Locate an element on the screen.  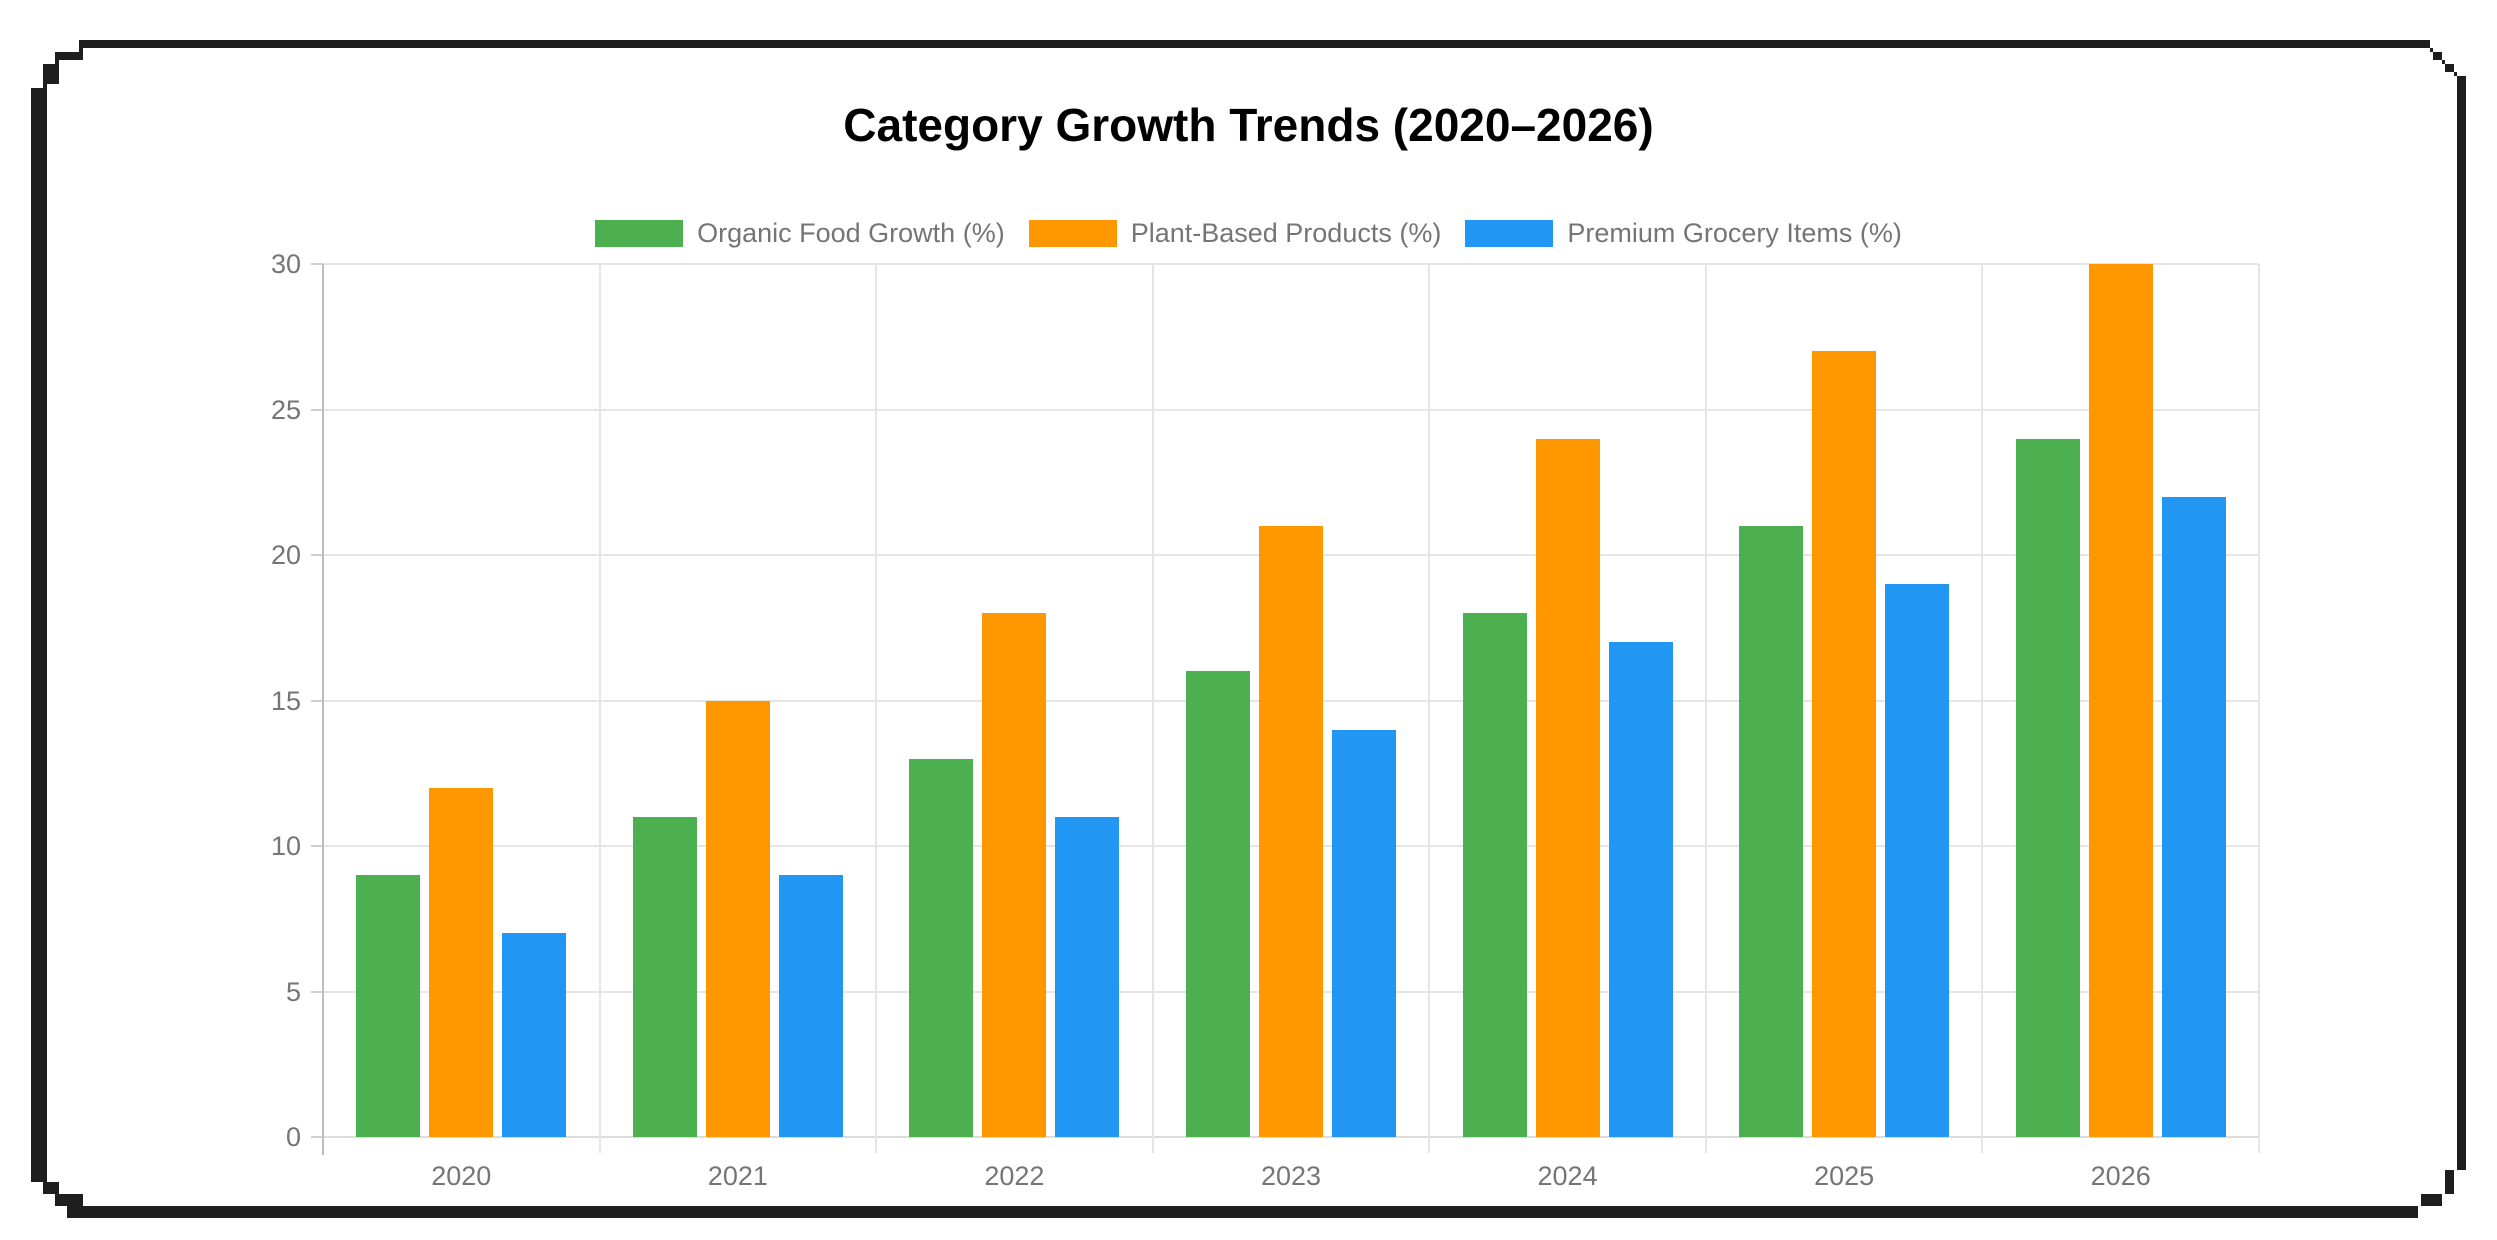
y-axis-label-10: 10 is located at coordinates (285, 846).